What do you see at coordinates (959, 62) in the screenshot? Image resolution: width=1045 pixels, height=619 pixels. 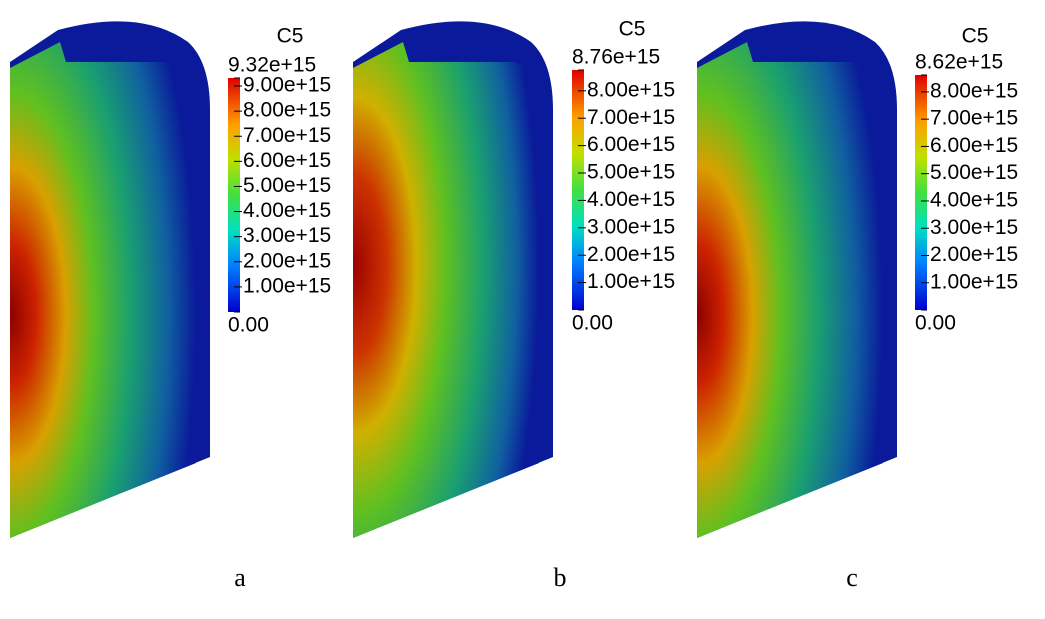 I see `colorbar-max-label: 8.62e+15` at bounding box center [959, 62].